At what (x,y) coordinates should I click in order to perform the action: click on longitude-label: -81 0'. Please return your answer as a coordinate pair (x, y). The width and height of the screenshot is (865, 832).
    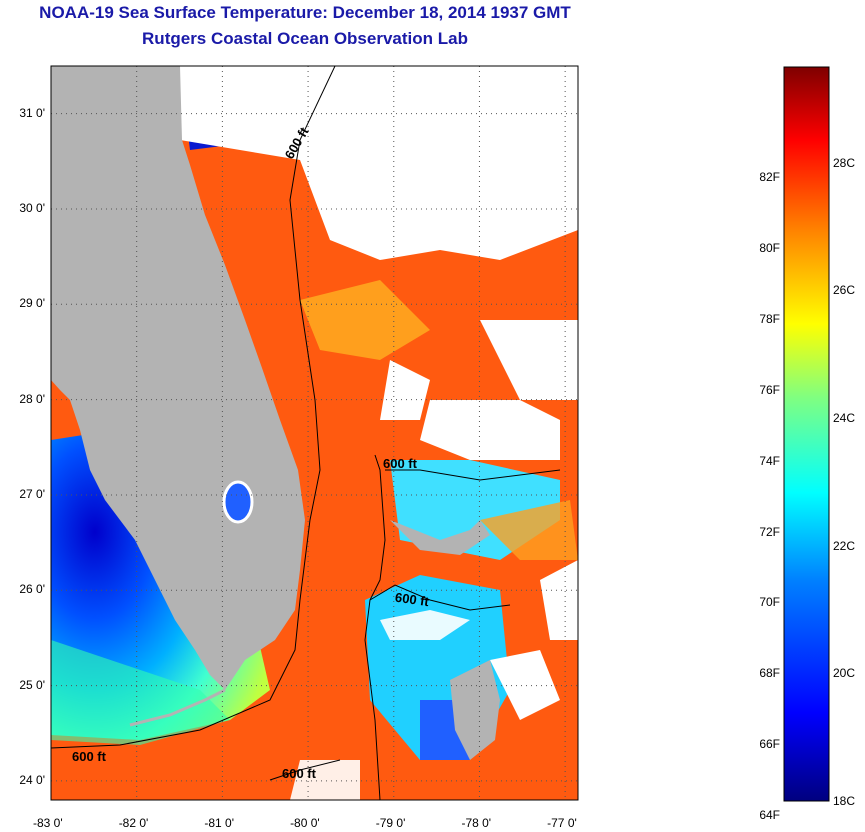
    Looking at the image, I should click on (219, 823).